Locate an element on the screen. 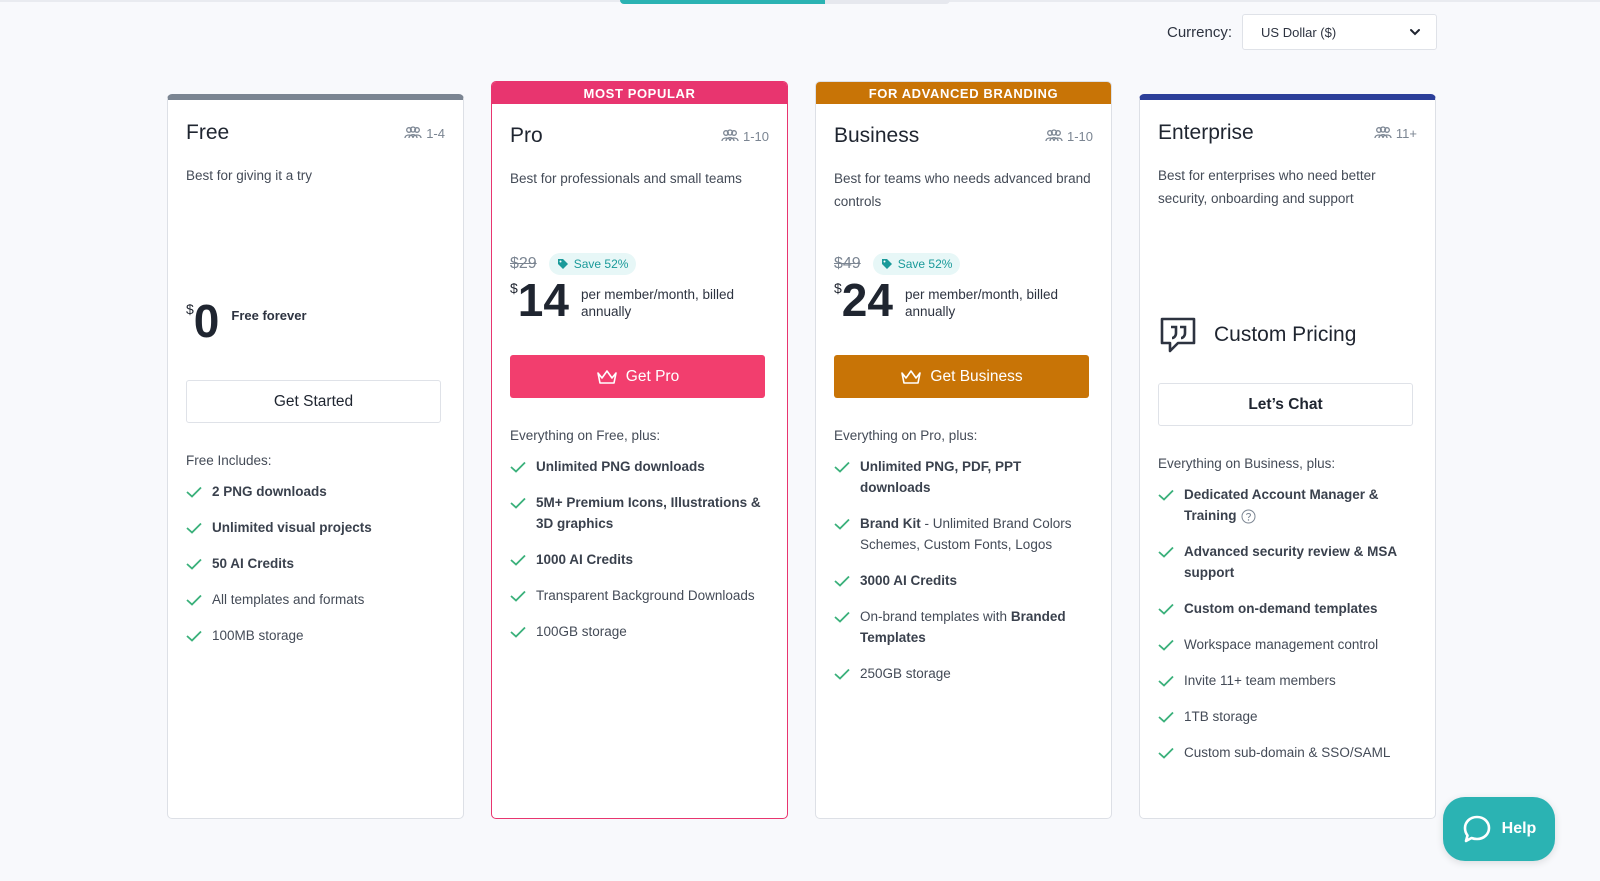 This screenshot has width=1600, height=881. feature-text: 100GB storage is located at coordinates (581, 631).